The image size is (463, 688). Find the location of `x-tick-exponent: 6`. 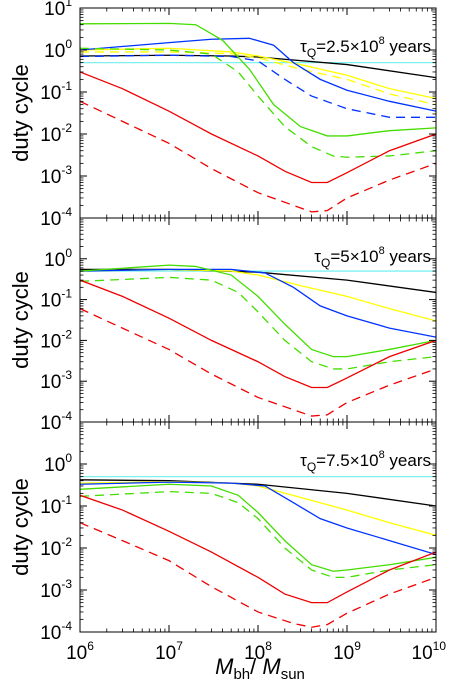

x-tick-exponent: 6 is located at coordinates (90, 646).